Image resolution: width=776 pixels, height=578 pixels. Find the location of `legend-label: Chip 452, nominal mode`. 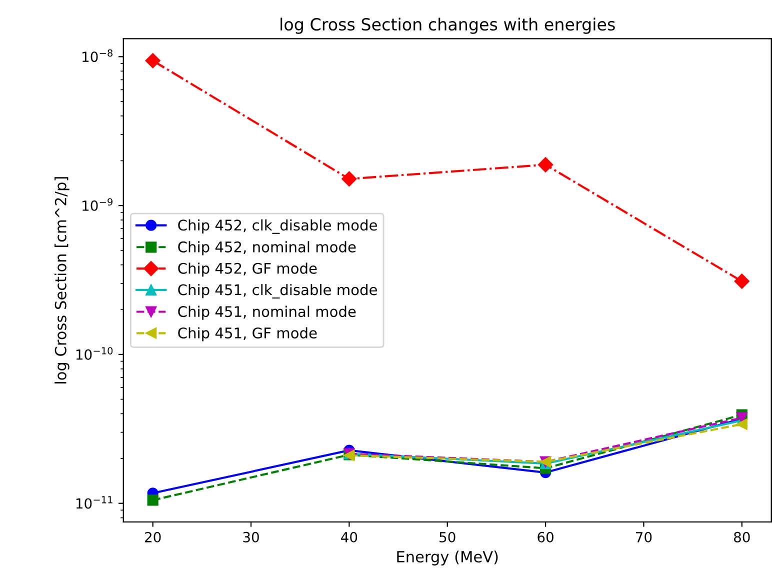

legend-label: Chip 452, nominal mode is located at coordinates (267, 248).